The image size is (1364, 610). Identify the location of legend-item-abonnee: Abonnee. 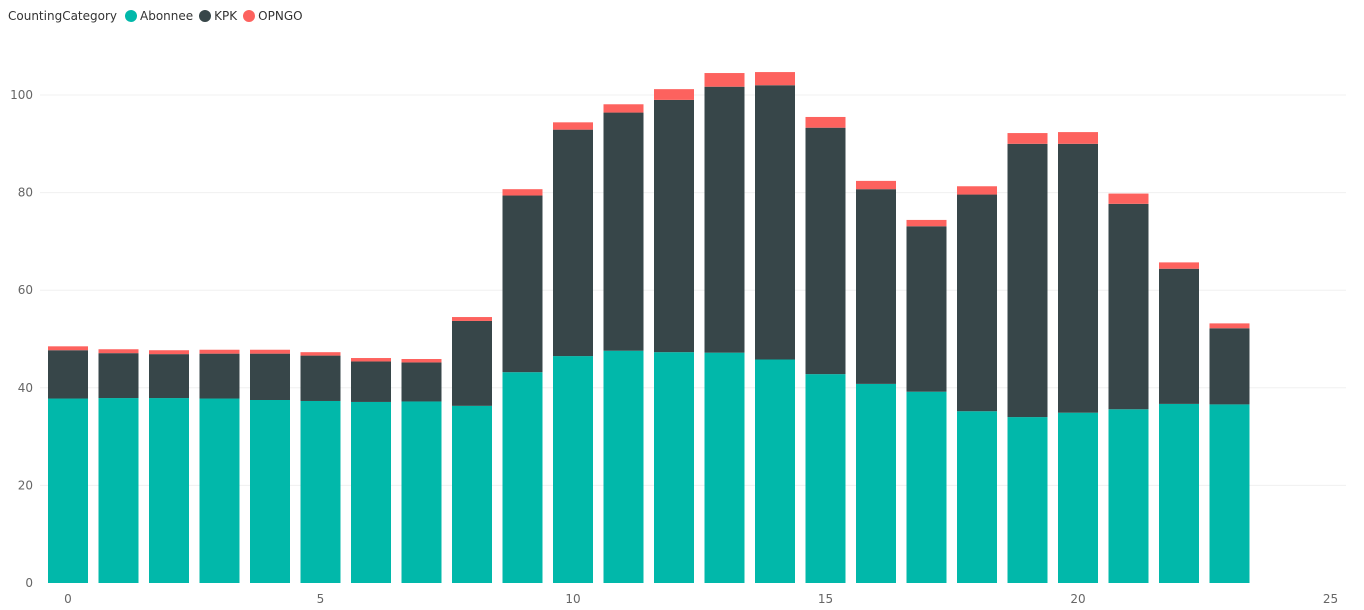
(159, 16).